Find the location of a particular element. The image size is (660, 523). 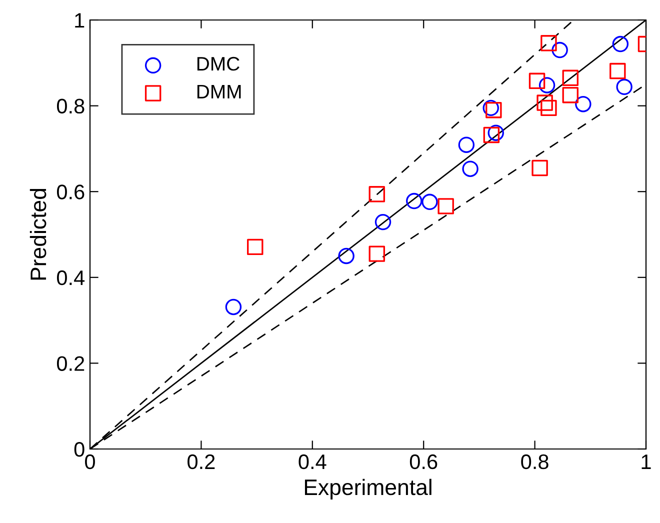

legend-label: DMC is located at coordinates (218, 63).